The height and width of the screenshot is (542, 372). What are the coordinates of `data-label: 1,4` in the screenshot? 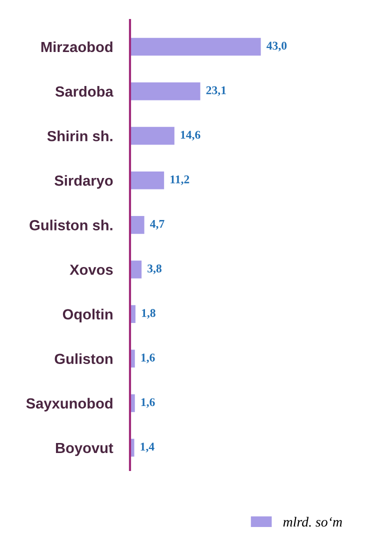 It's located at (147, 447).